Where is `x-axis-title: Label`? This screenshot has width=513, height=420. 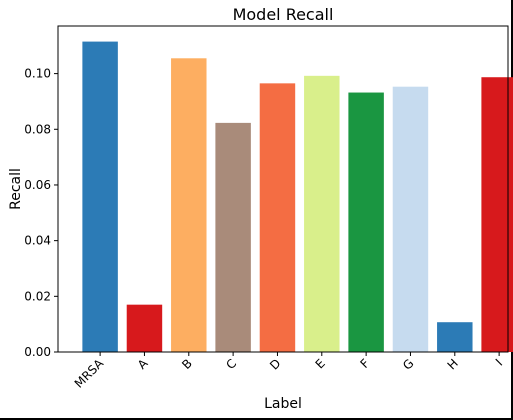
x-axis-title: Label is located at coordinates (283, 404).